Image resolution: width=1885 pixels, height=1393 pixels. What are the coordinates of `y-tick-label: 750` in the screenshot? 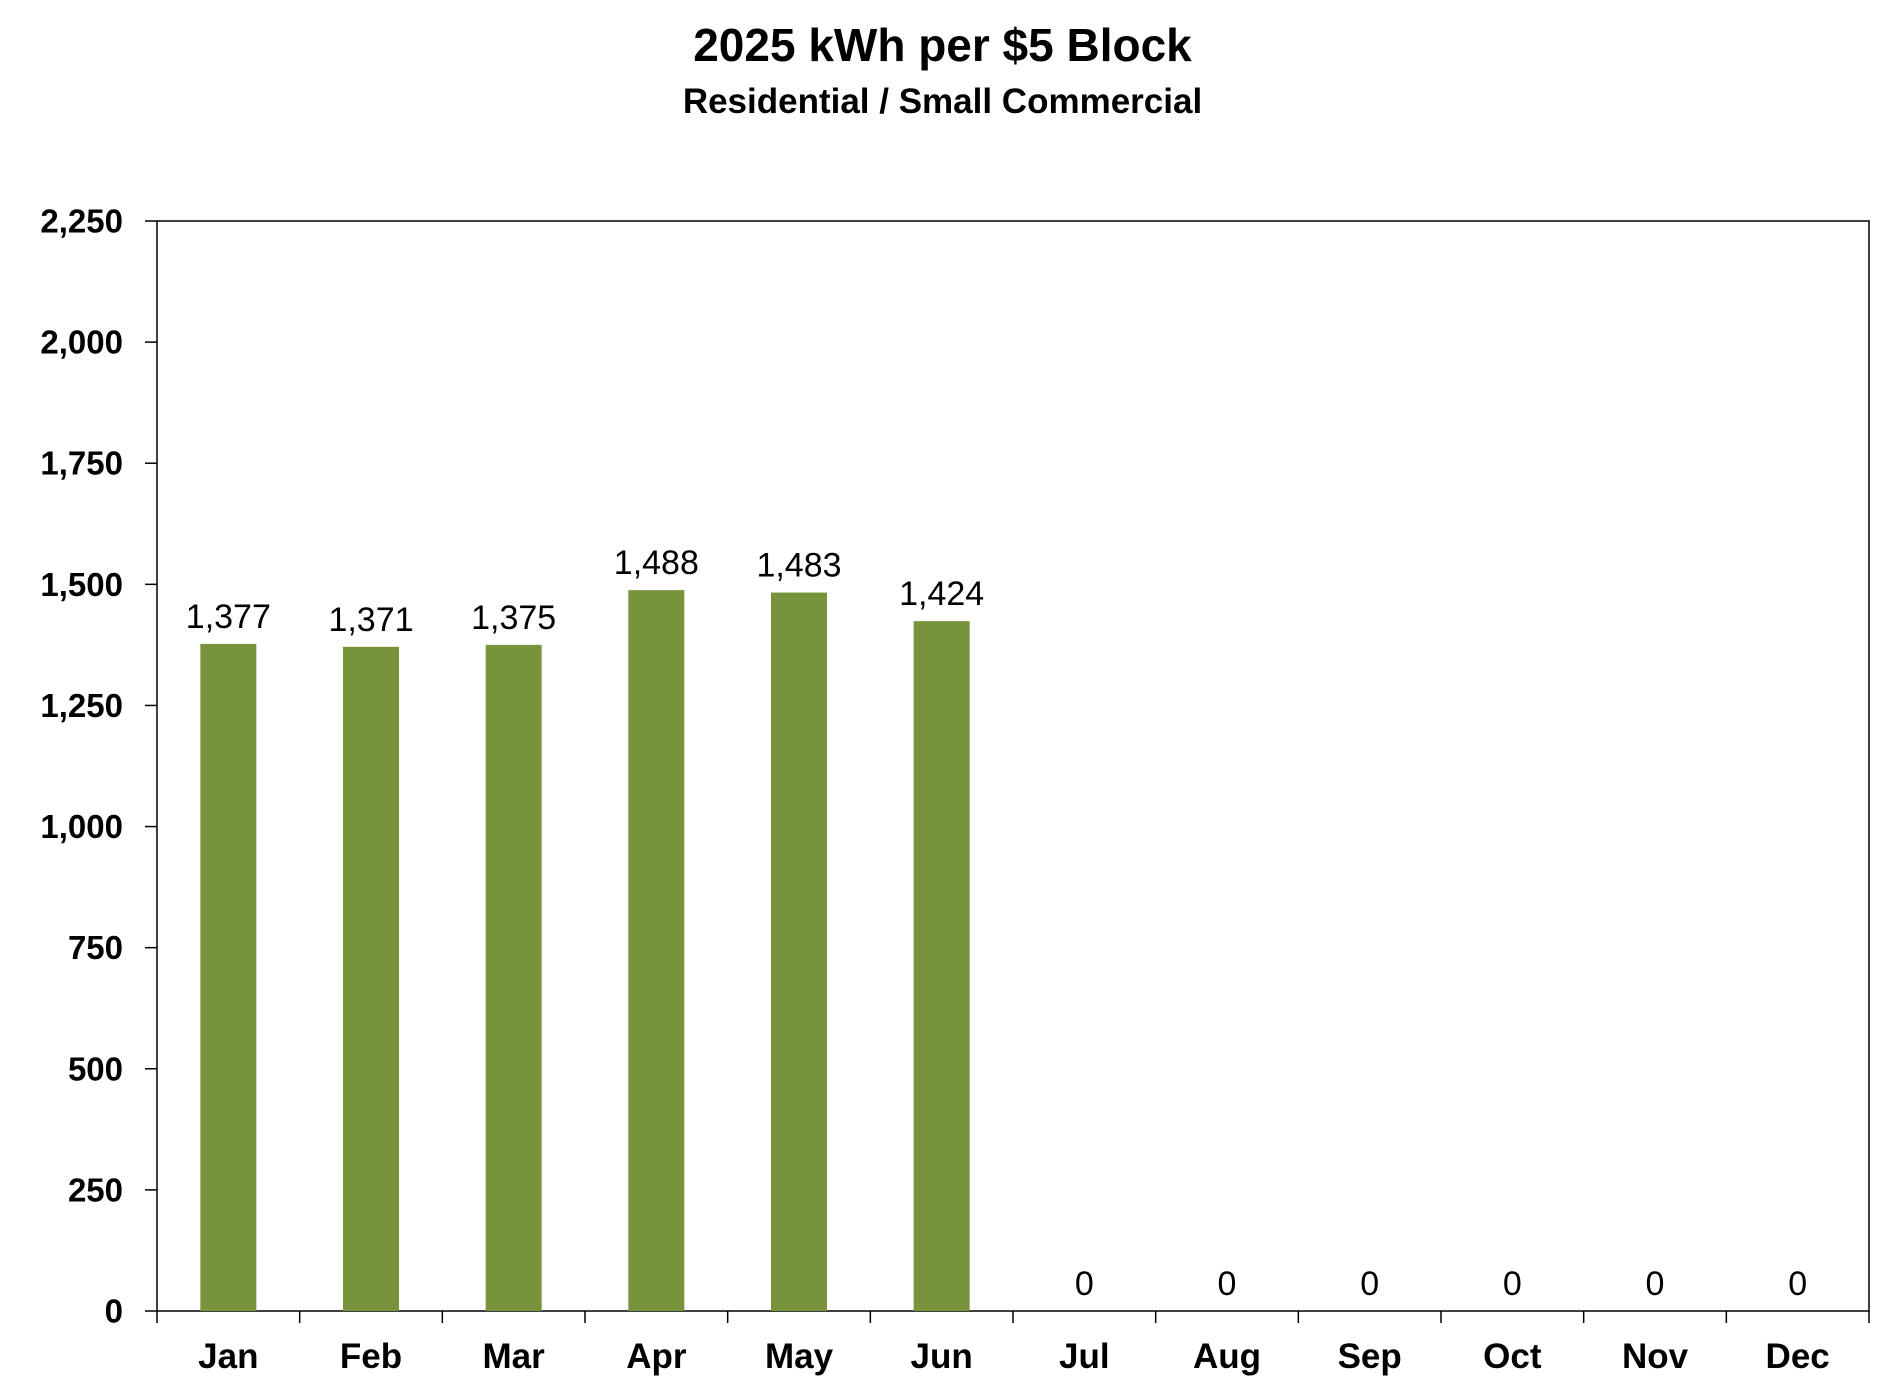 It's located at (95, 947).